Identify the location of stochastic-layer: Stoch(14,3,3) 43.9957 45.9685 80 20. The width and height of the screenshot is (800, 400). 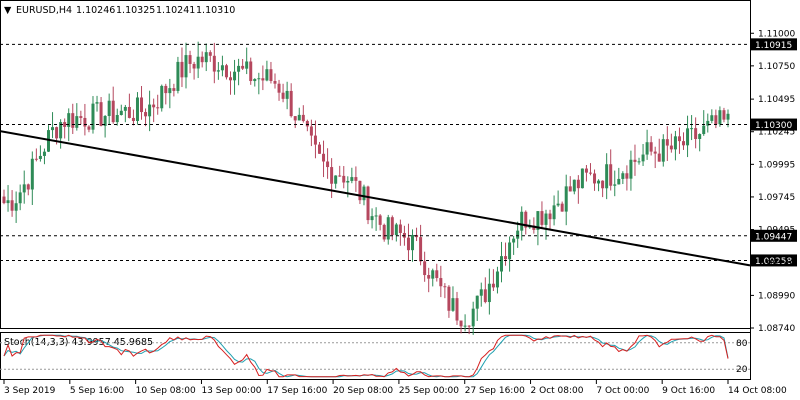
(375, 356).